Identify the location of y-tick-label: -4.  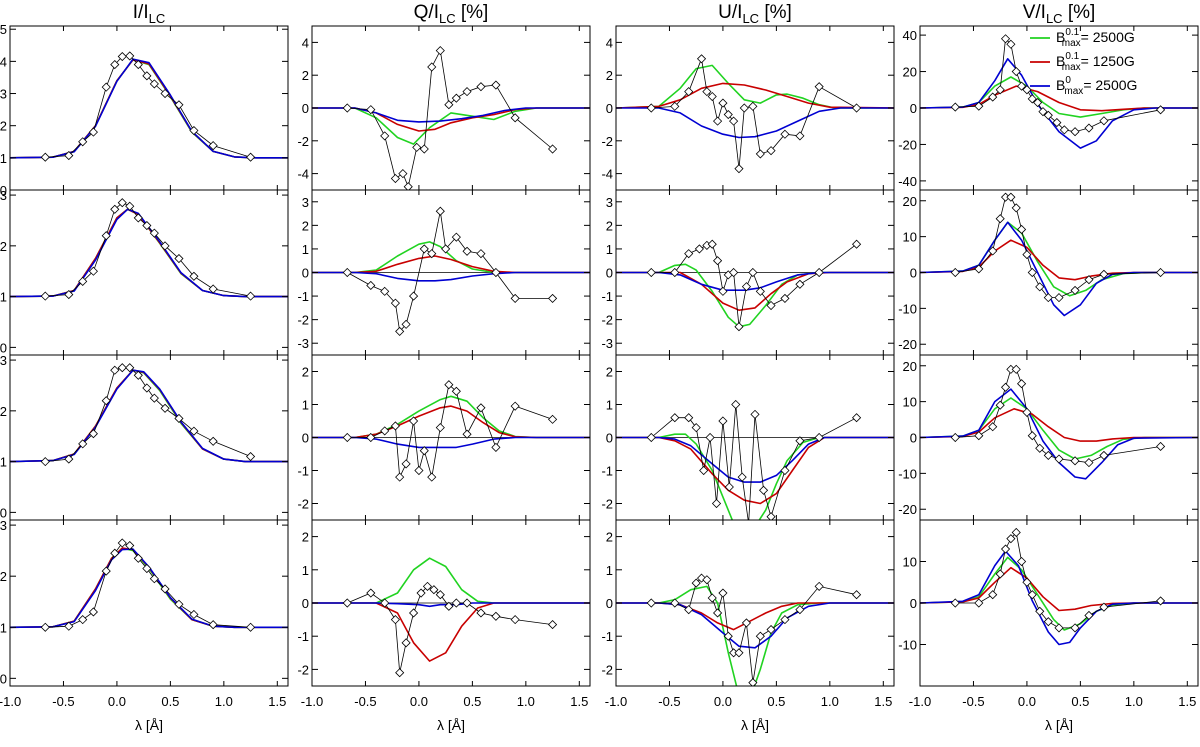
(607, 174).